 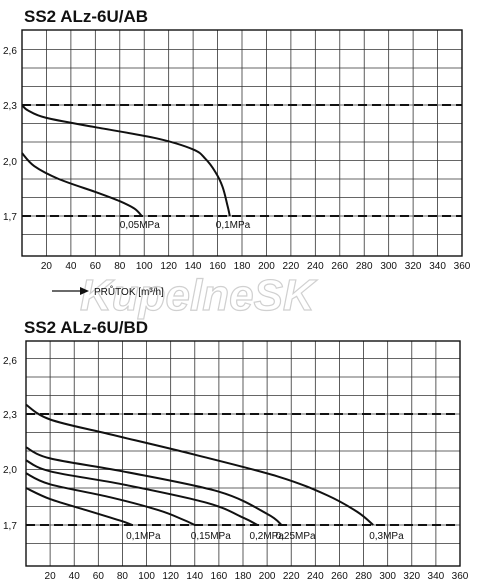 I want to click on arrow-head-icon, so click(x=84, y=291).